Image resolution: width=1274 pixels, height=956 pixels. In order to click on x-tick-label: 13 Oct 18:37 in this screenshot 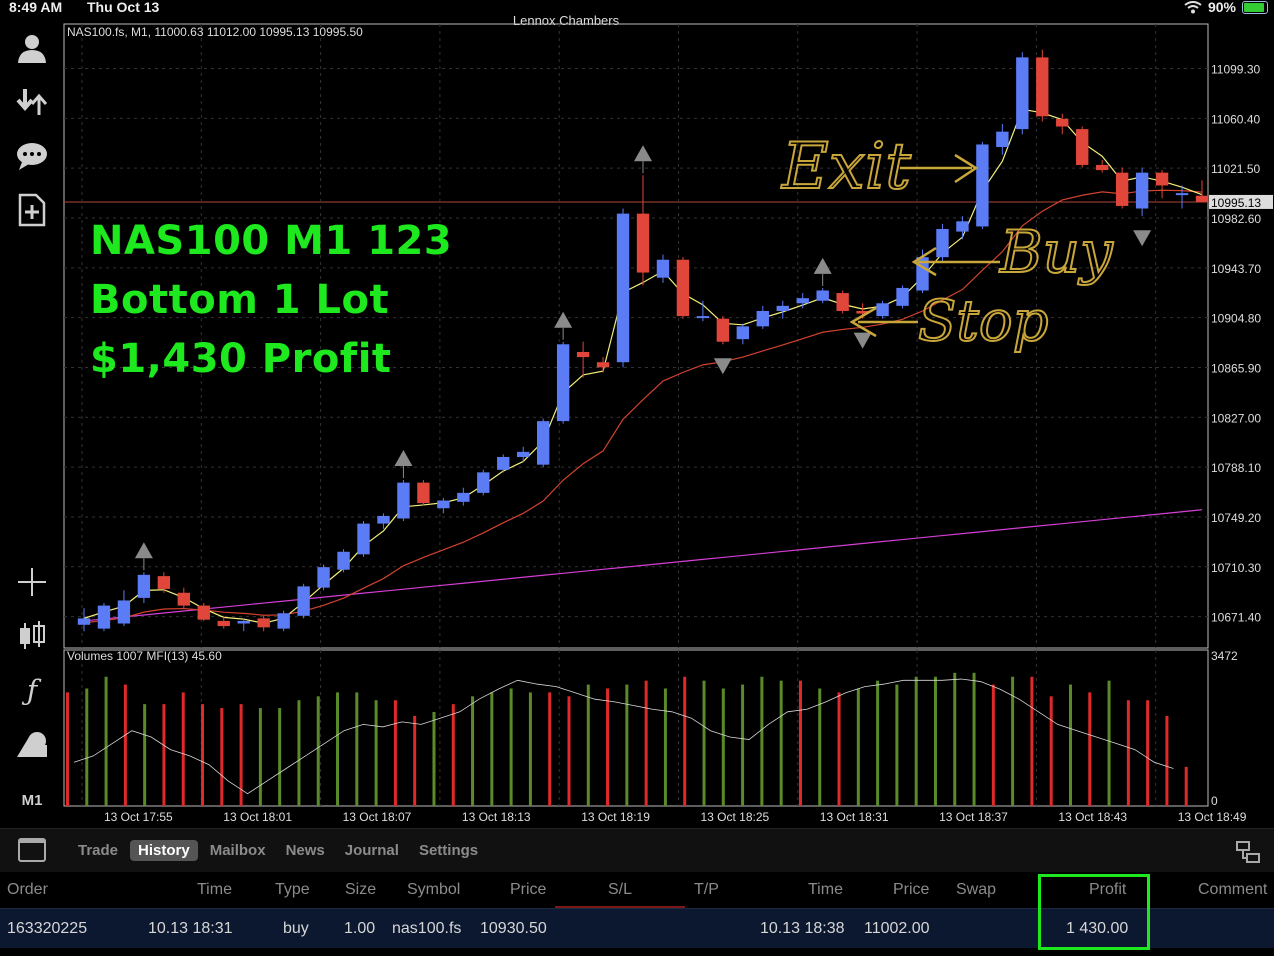, I will do `click(973, 817)`.